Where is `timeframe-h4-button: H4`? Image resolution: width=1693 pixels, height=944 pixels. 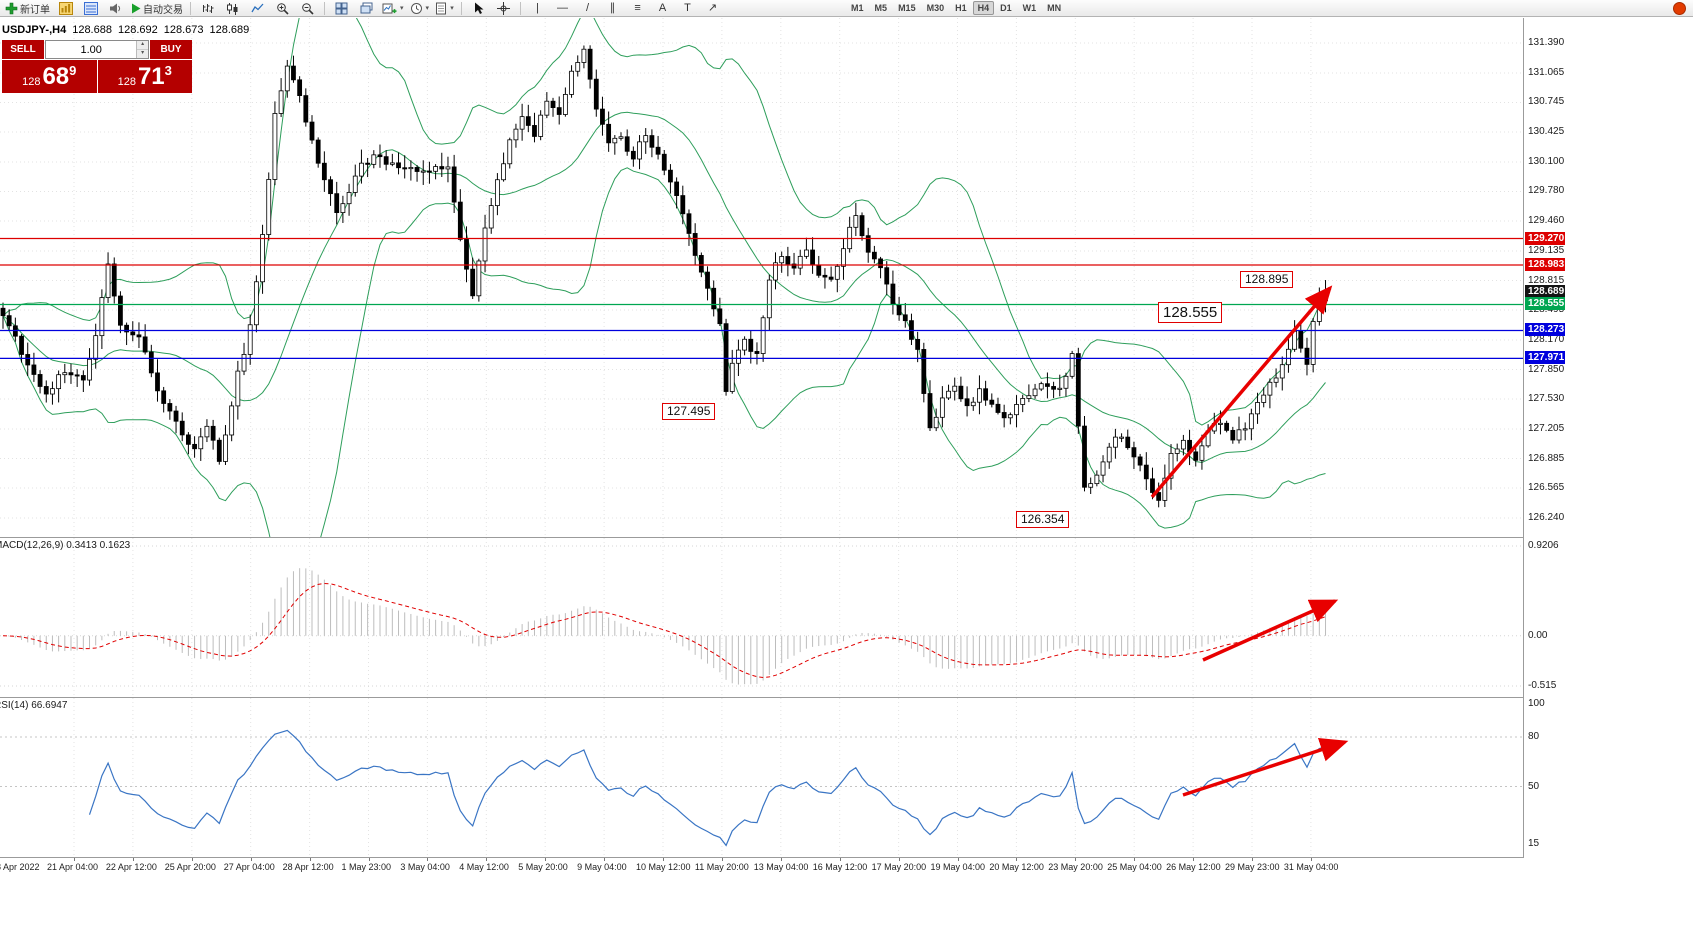 timeframe-h4-button: H4 is located at coordinates (983, 8).